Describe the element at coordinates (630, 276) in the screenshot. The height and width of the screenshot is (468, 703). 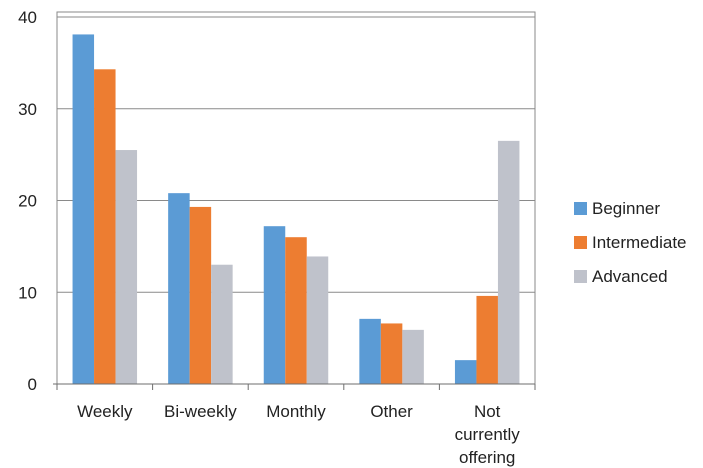
I see `legend-label: Advanced` at that location.